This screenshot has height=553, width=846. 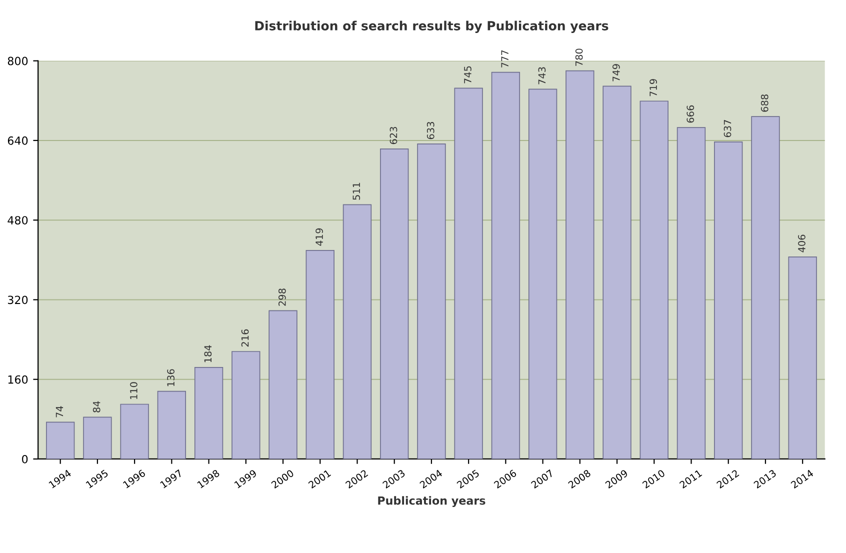 What do you see at coordinates (802, 243) in the screenshot?
I see `data-label: 406` at bounding box center [802, 243].